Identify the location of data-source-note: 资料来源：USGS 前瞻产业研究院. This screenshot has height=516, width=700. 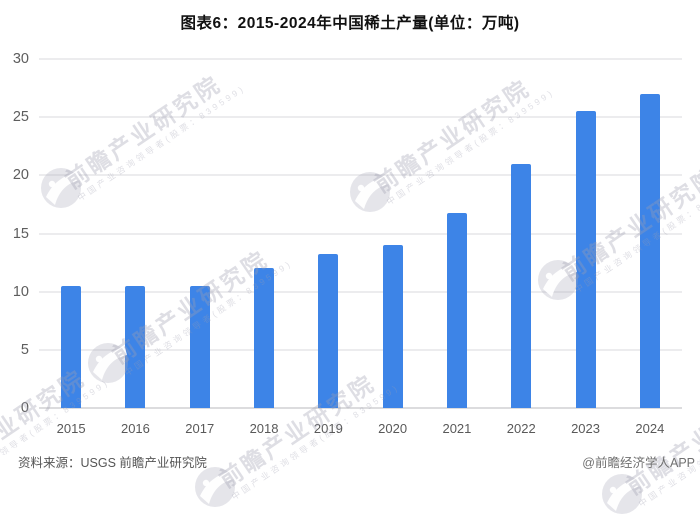
(112, 463).